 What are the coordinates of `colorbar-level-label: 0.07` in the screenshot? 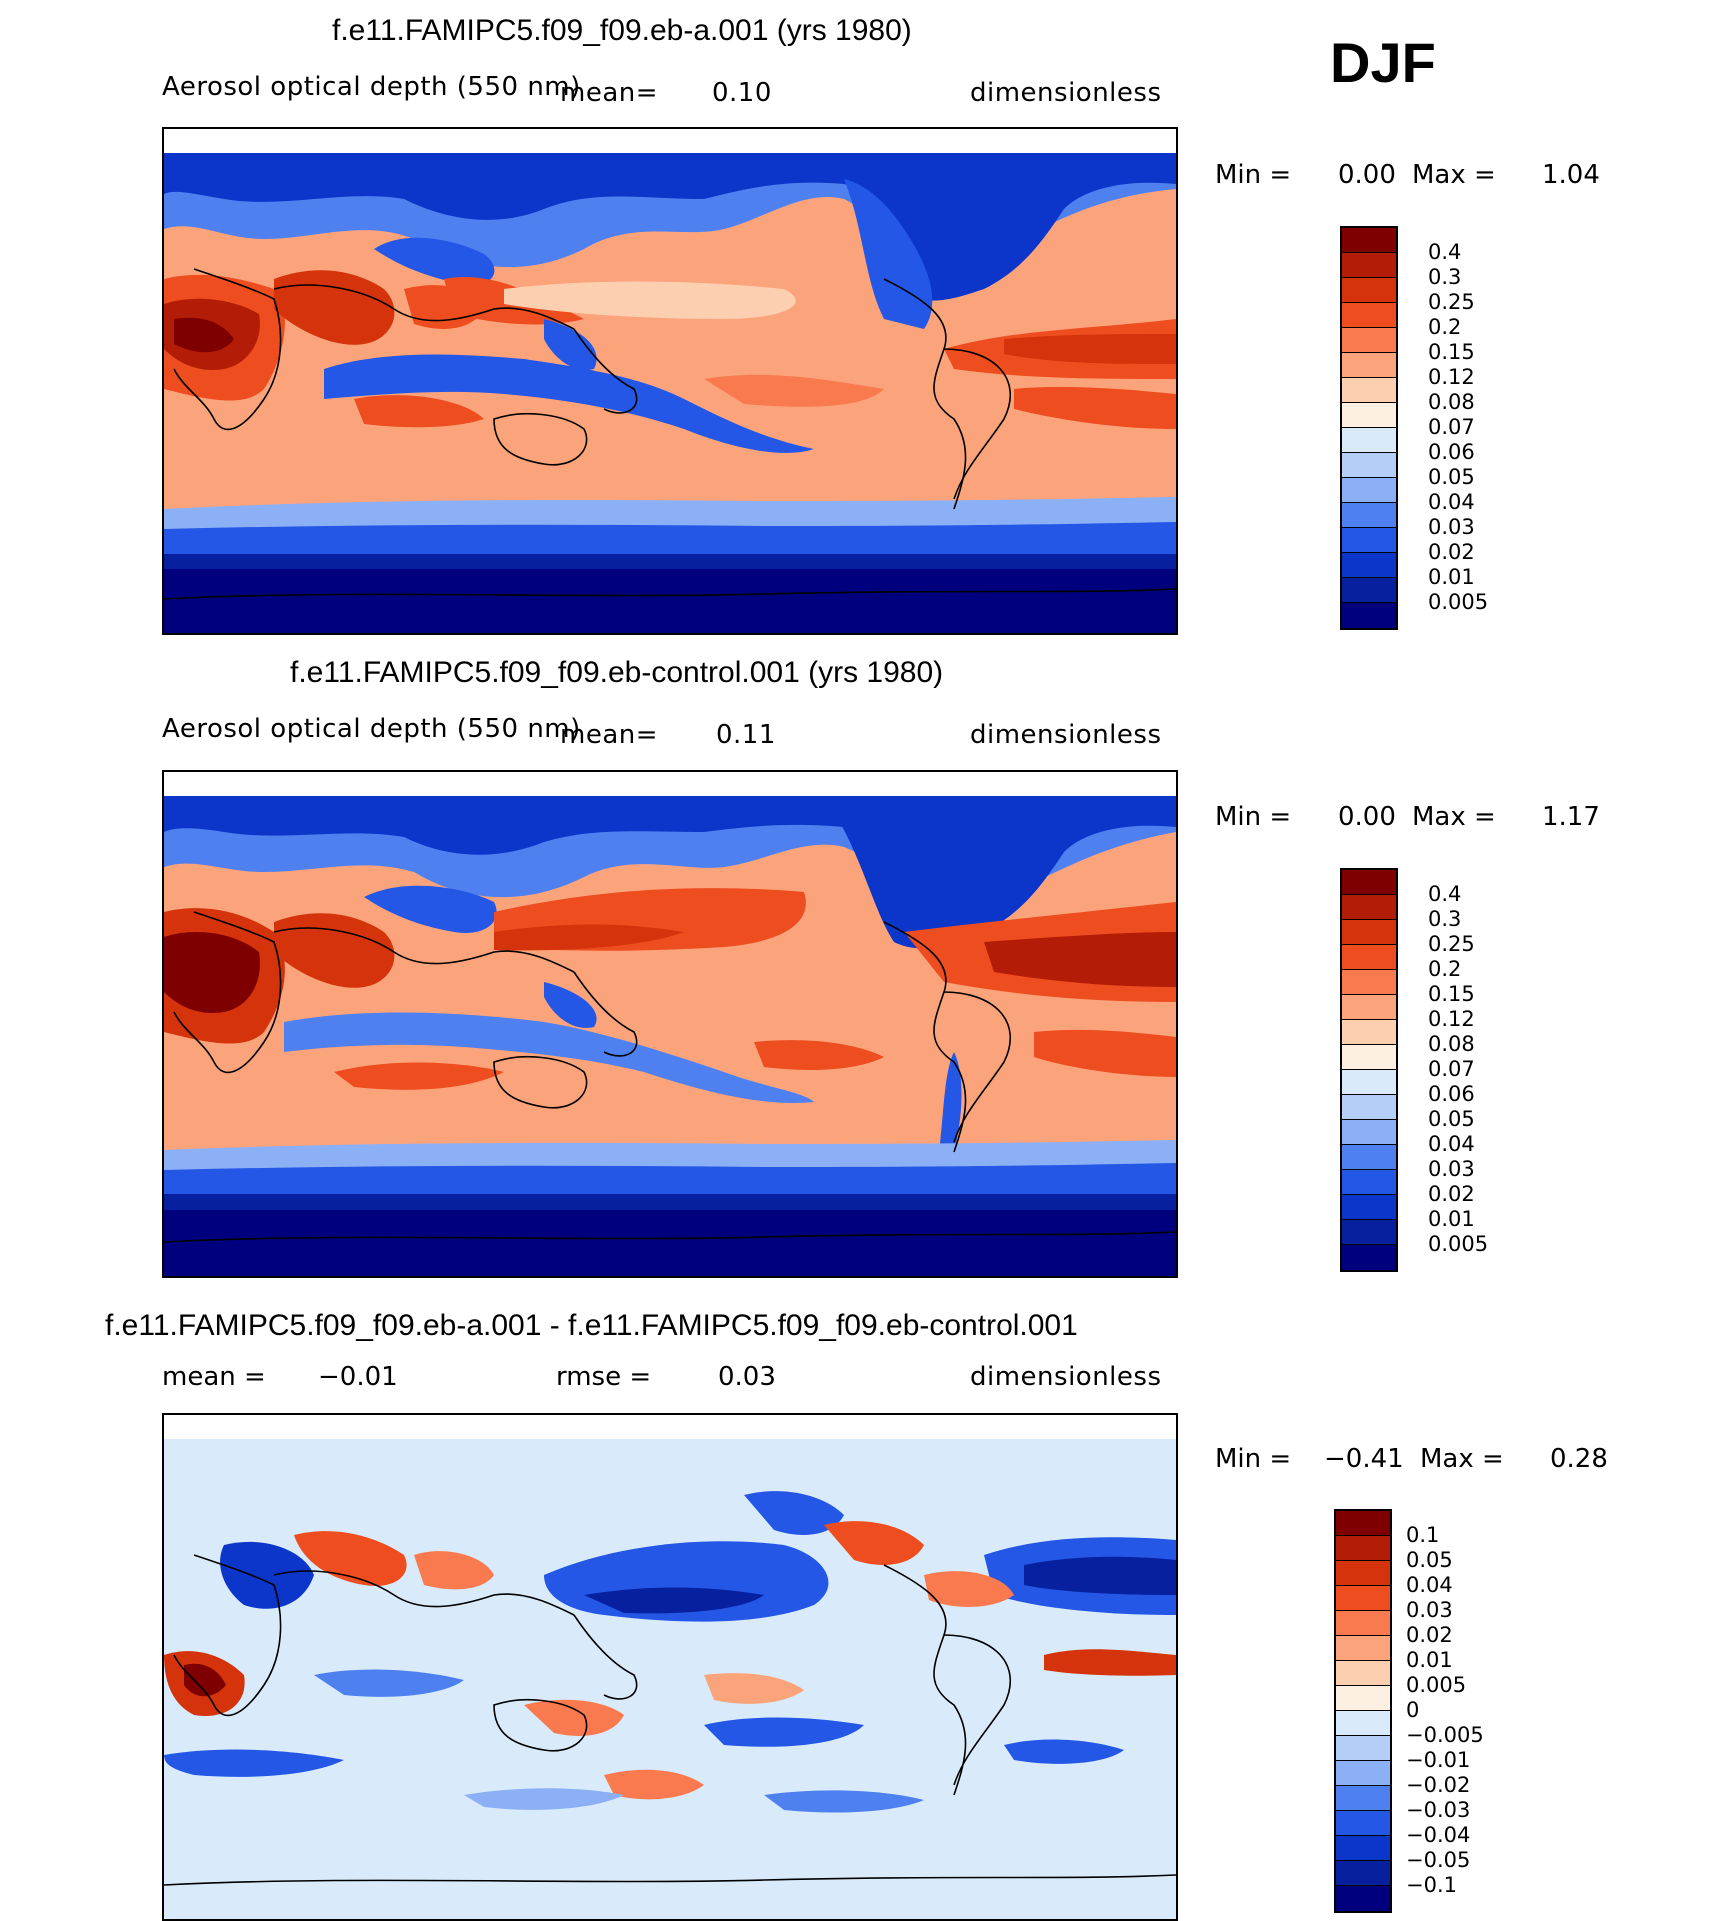 It's located at (1451, 427).